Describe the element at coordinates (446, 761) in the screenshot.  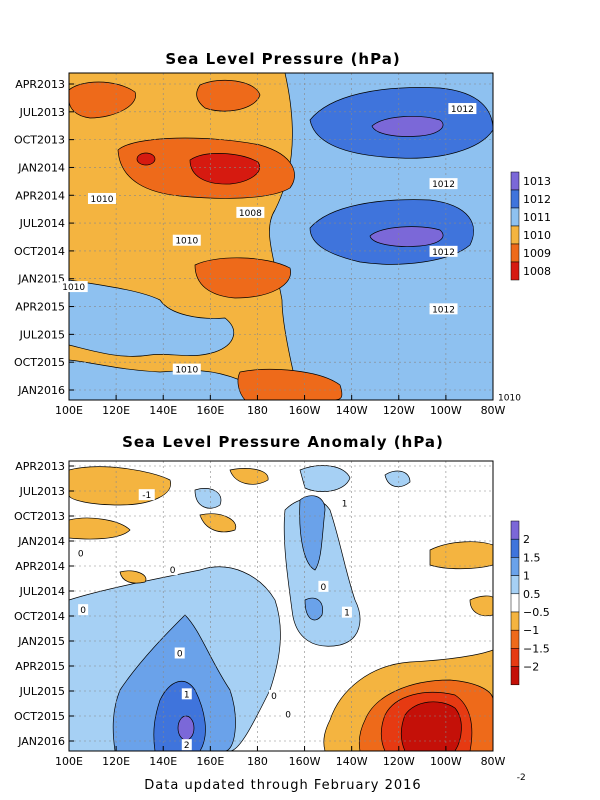
I see `chart2-x-tick-label: 100W` at that location.